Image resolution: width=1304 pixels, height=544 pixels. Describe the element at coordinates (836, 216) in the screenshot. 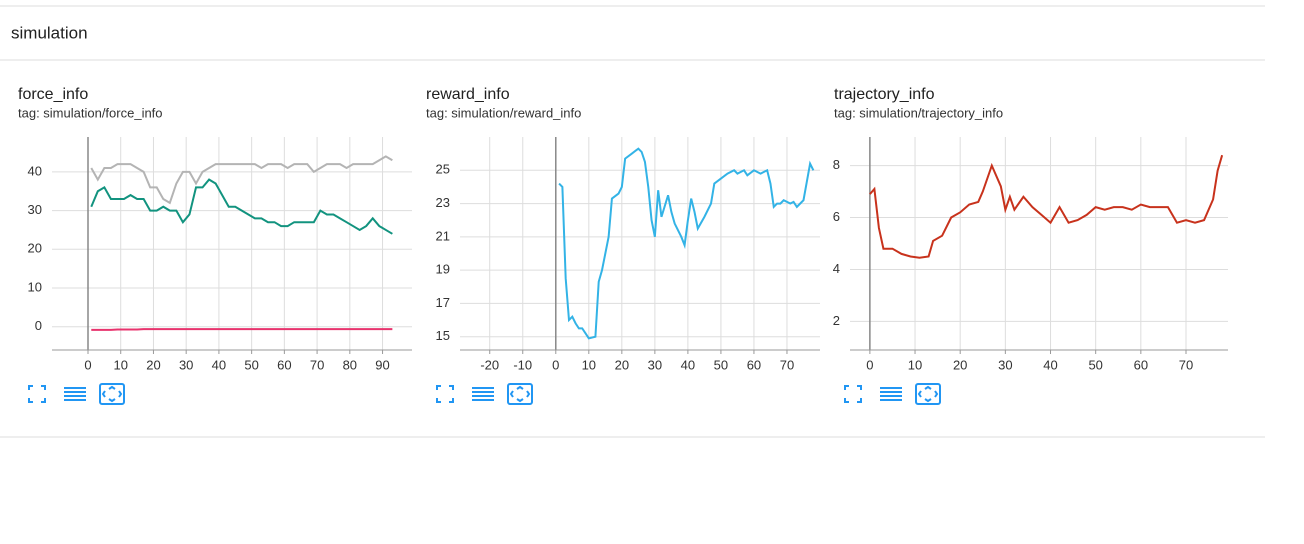

I see `y-tick-label: 6` at that location.